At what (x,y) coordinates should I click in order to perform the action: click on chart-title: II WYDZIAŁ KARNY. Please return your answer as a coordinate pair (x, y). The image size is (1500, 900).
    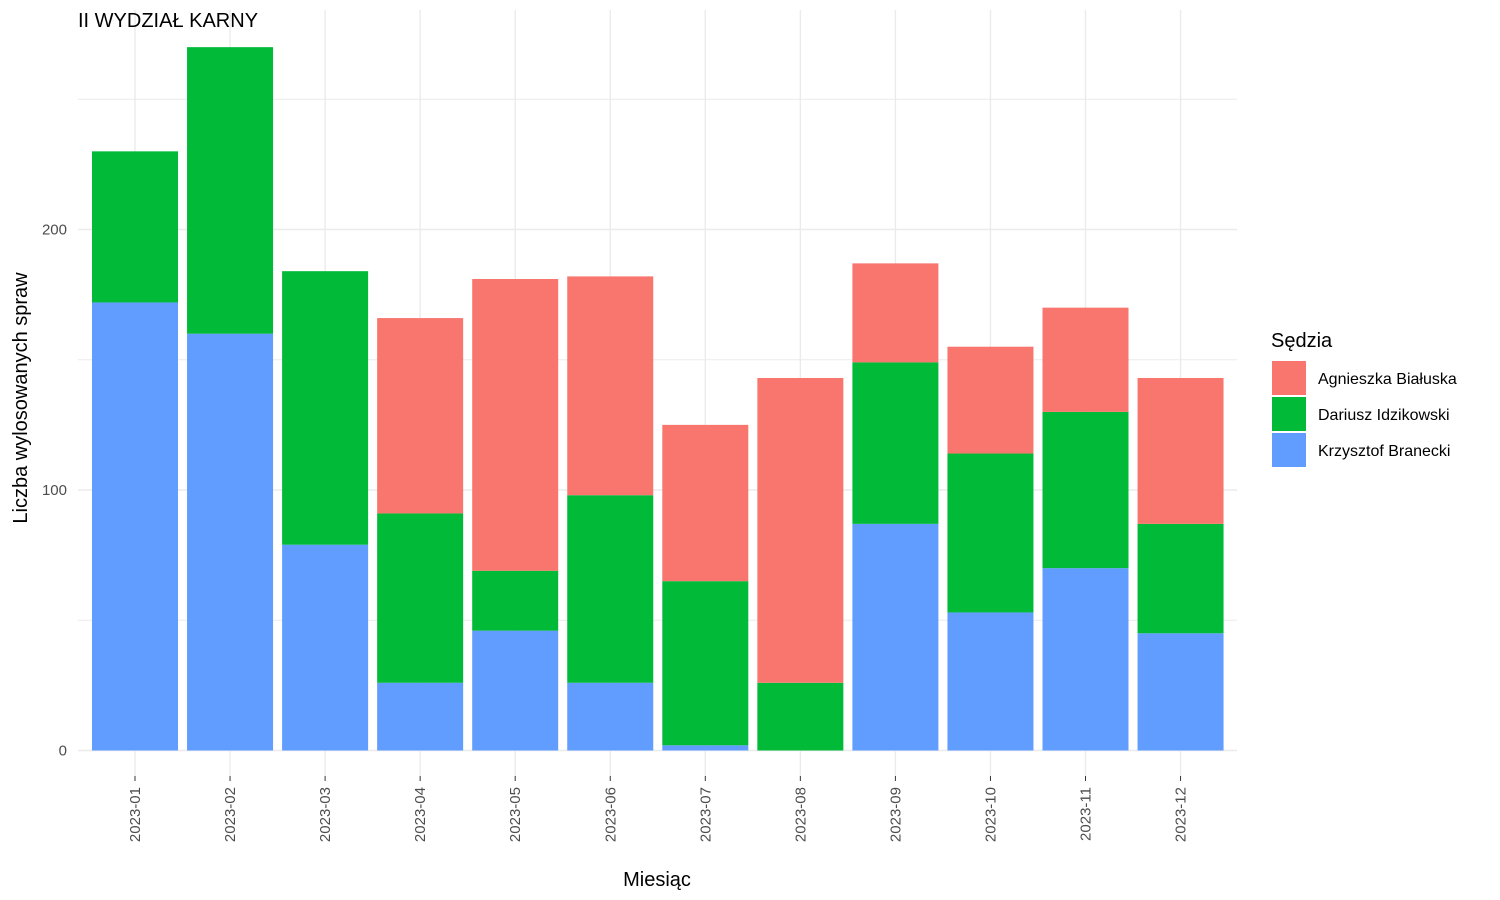
    Looking at the image, I should click on (168, 21).